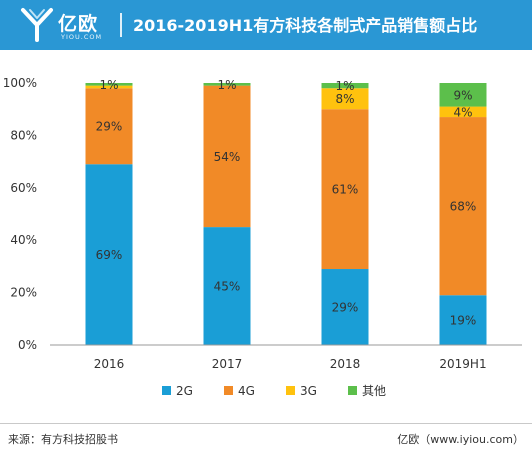 This screenshot has width=532, height=462. I want to click on x-tick-label: 2018, so click(345, 364).